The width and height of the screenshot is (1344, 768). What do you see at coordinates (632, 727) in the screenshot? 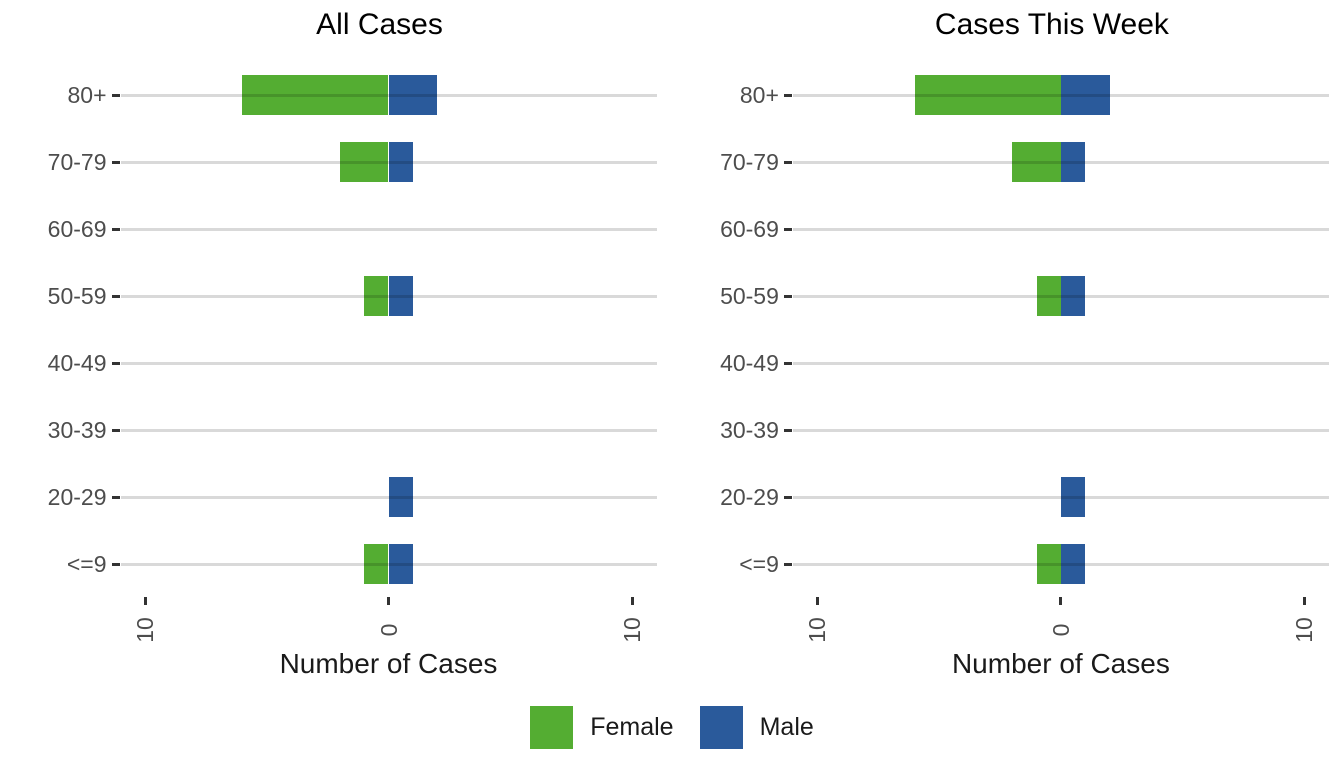
I see `legend-label-female: Female` at bounding box center [632, 727].